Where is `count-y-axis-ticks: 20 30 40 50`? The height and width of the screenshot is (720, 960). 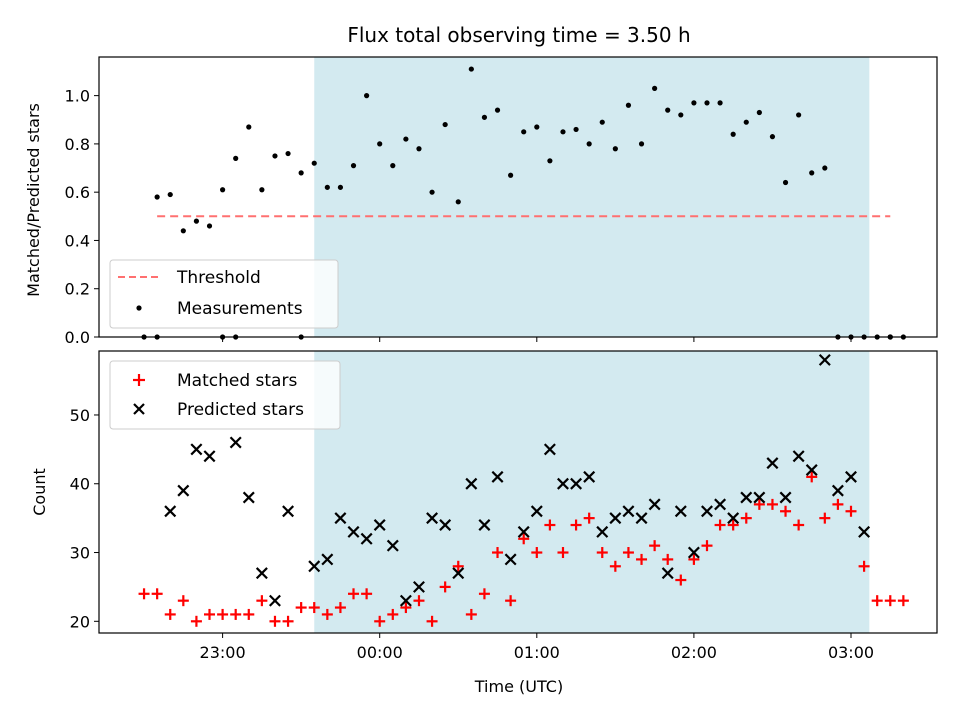
count-y-axis-ticks: 20 30 40 50 is located at coordinates (84, 518).